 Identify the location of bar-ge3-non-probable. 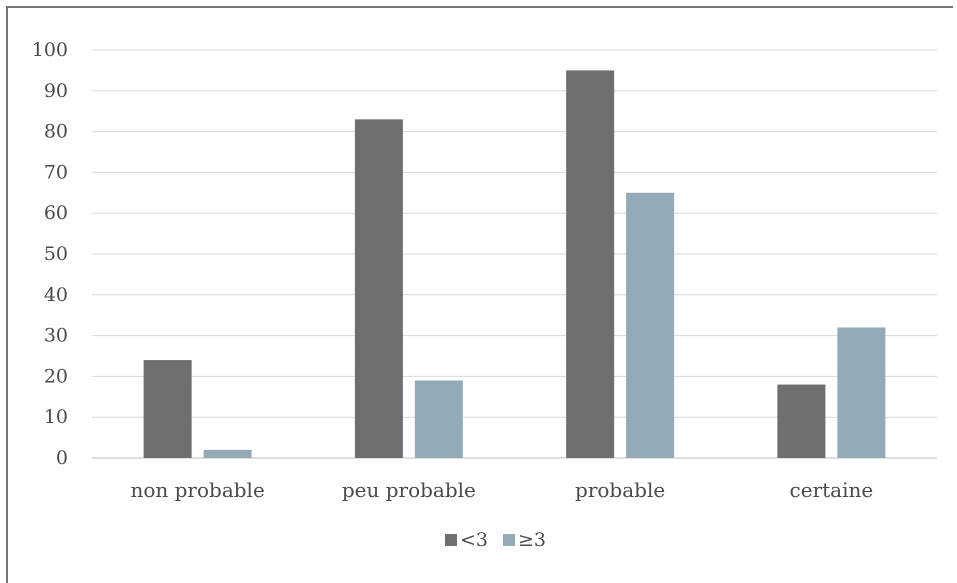
(227, 453).